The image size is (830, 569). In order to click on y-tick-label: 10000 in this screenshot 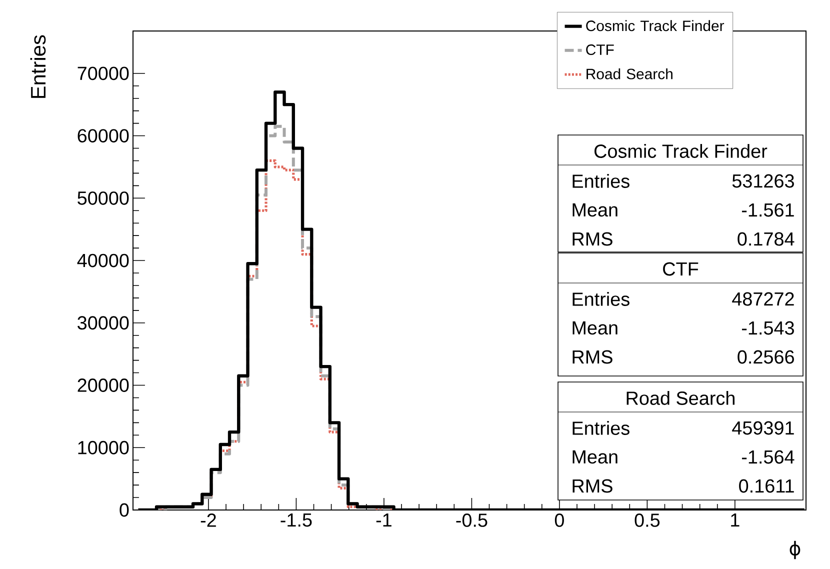, I will do `click(103, 447)`.